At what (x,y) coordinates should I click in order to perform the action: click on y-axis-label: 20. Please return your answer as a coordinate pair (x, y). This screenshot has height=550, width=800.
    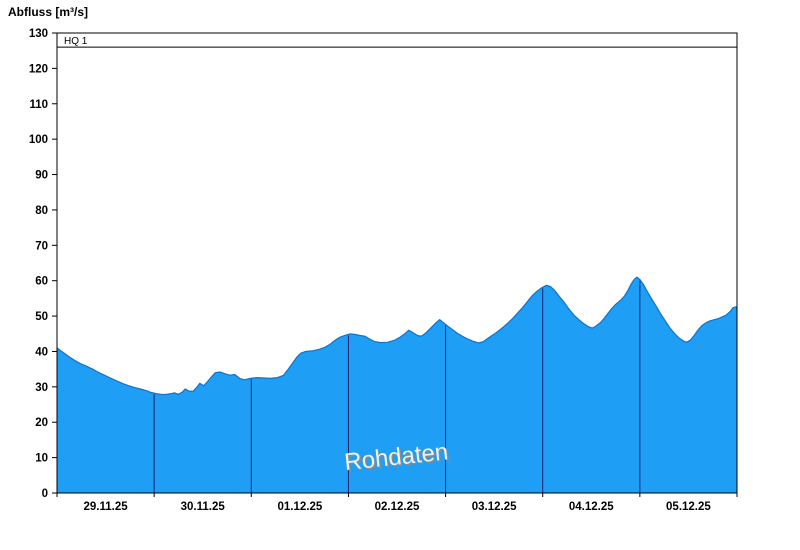
    Looking at the image, I should click on (41, 423).